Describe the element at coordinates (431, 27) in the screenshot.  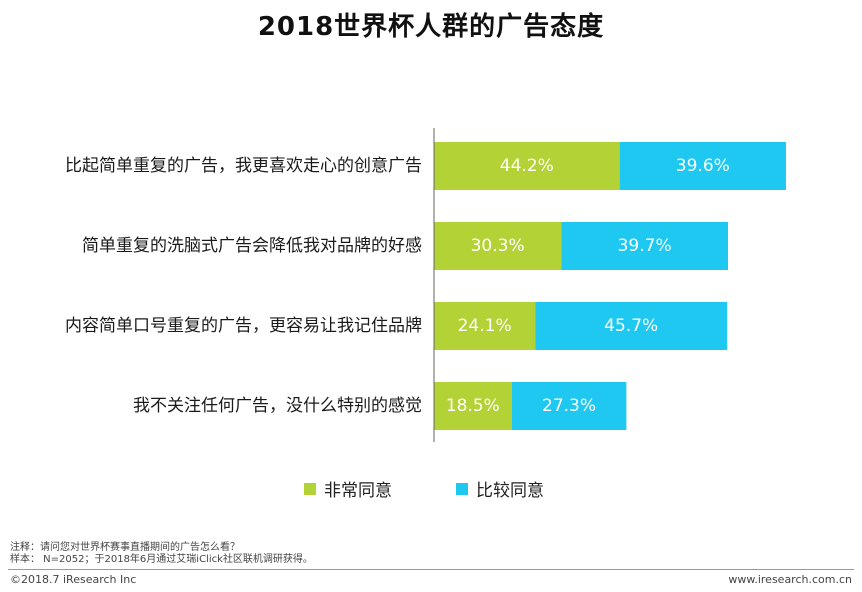
I see `chart-title: 2018世界杯人群的广告态度` at that location.